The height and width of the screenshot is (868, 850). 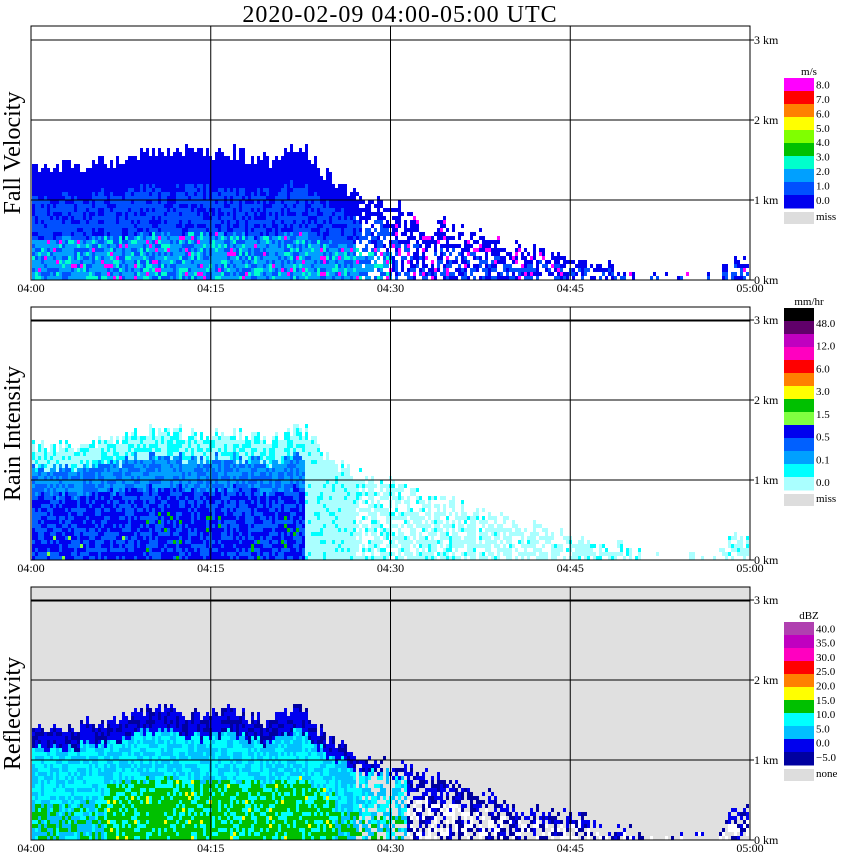 What do you see at coordinates (827, 774) in the screenshot?
I see `colorbar-missing-label: none` at bounding box center [827, 774].